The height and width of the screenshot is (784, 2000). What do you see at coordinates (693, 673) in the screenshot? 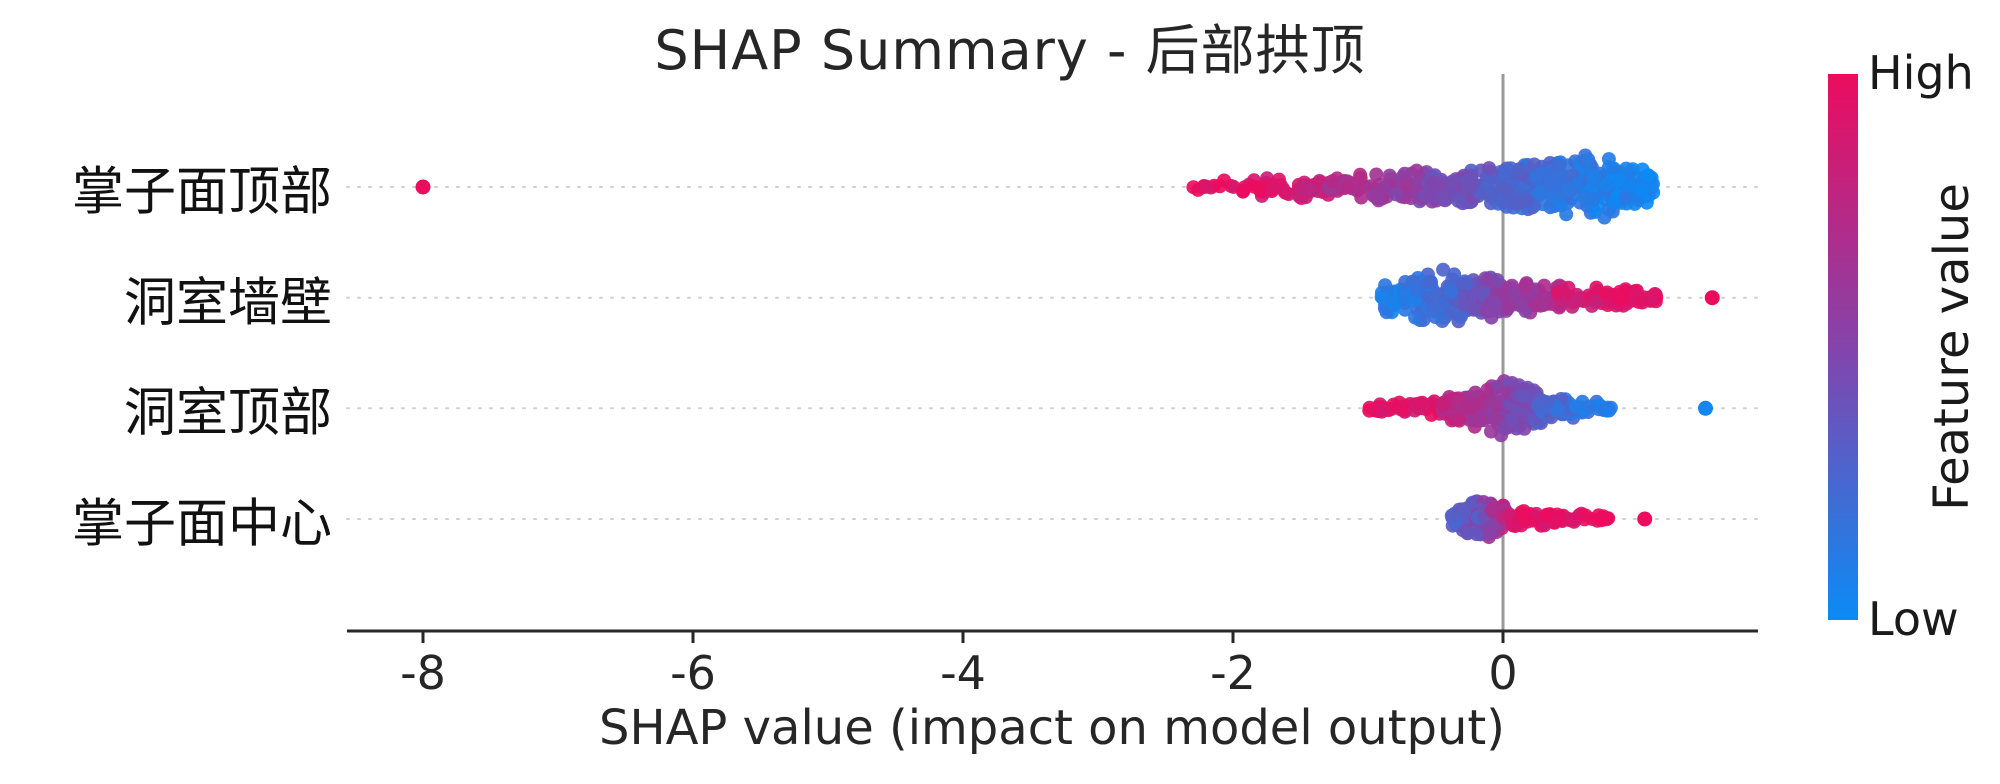
I see `x-tick-label: -6` at bounding box center [693, 673].